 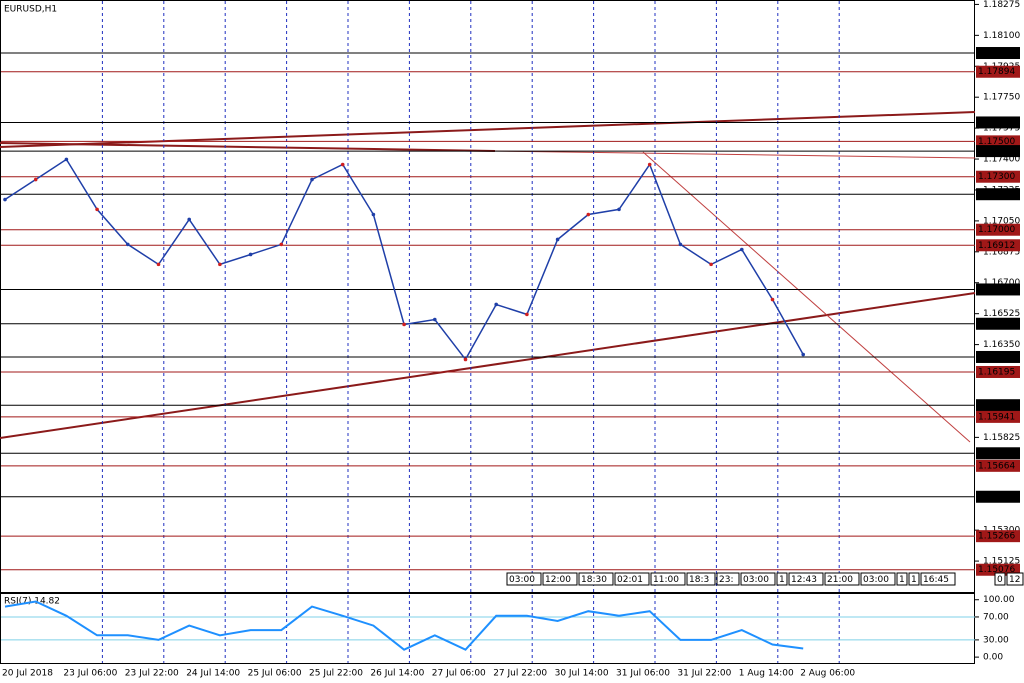 What do you see at coordinates (152, 674) in the screenshot?
I see `x-tick-label: 23 Jul 22:00` at bounding box center [152, 674].